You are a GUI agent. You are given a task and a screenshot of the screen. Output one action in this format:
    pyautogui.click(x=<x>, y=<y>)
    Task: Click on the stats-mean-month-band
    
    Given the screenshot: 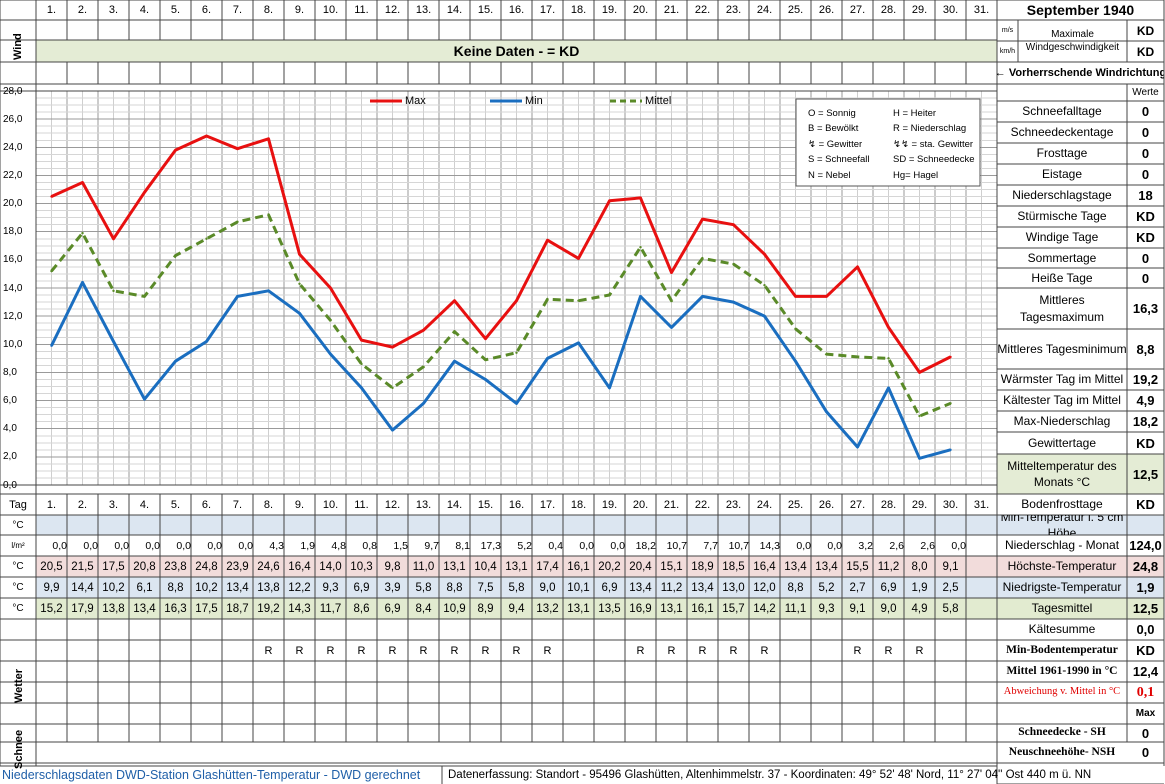 What is the action you would take?
    pyautogui.click(x=1080, y=474)
    